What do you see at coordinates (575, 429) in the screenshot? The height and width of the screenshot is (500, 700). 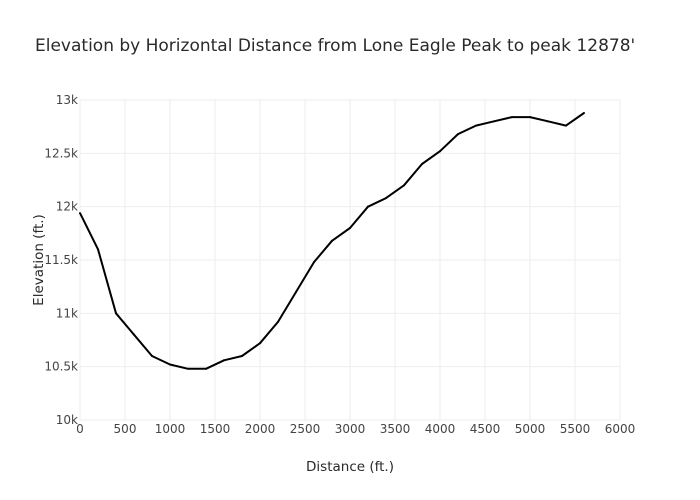 I see `x-tick-label: 5500` at bounding box center [575, 429].